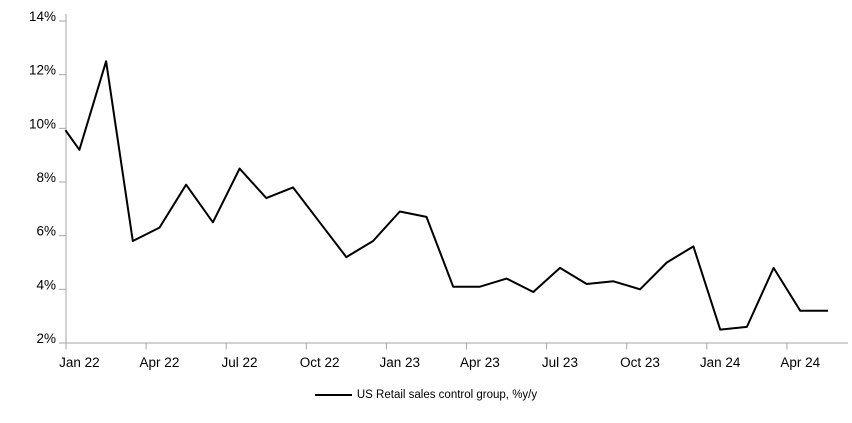 This screenshot has height=423, width=852. What do you see at coordinates (240, 362) in the screenshot?
I see `x-axis-tick-label: Jul 22` at bounding box center [240, 362].